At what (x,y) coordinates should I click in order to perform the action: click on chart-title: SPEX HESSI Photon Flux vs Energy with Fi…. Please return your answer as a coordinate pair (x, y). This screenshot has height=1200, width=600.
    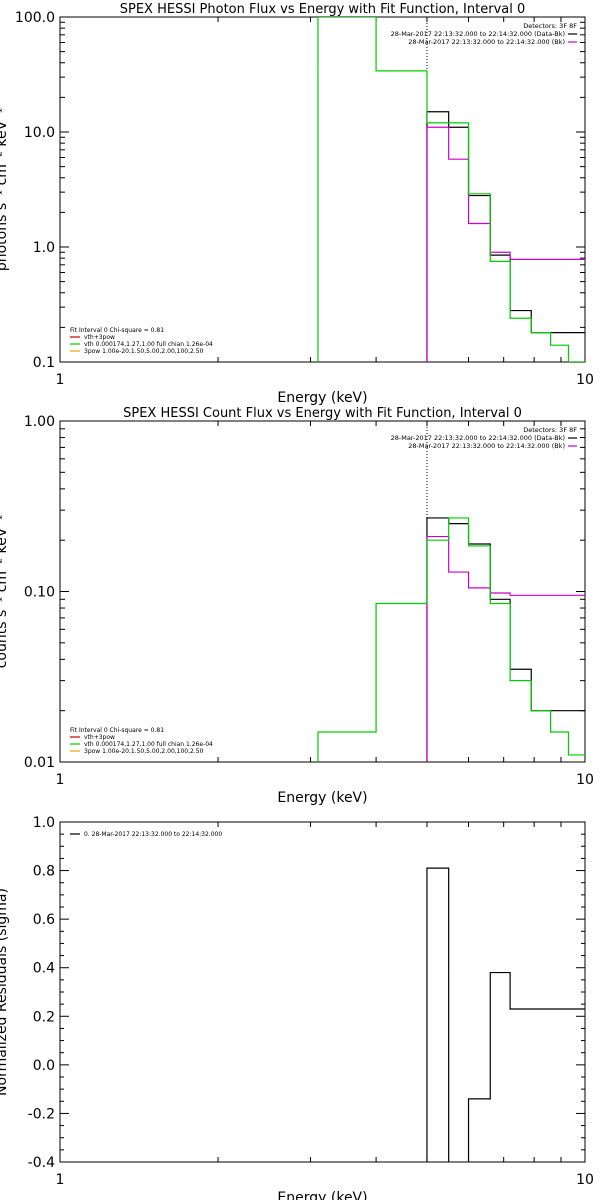
    Looking at the image, I should click on (323, 9).